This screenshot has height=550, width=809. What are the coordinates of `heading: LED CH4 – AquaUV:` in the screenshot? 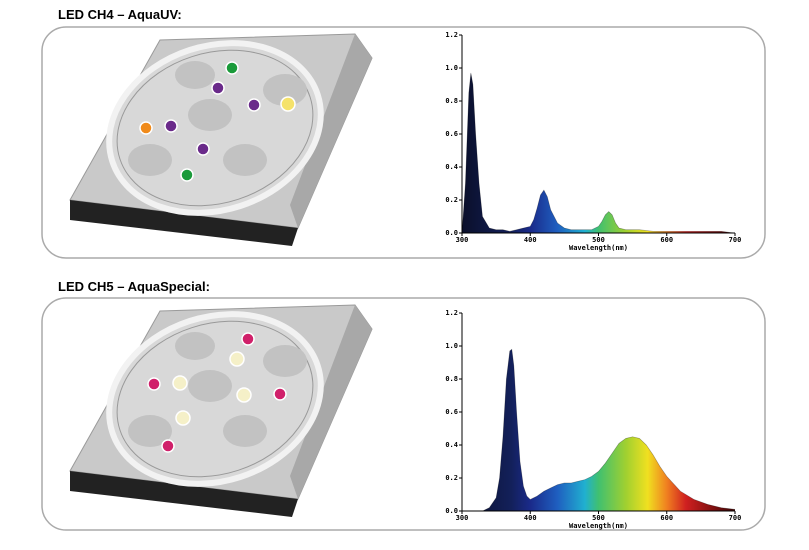 It's located at (120, 14).